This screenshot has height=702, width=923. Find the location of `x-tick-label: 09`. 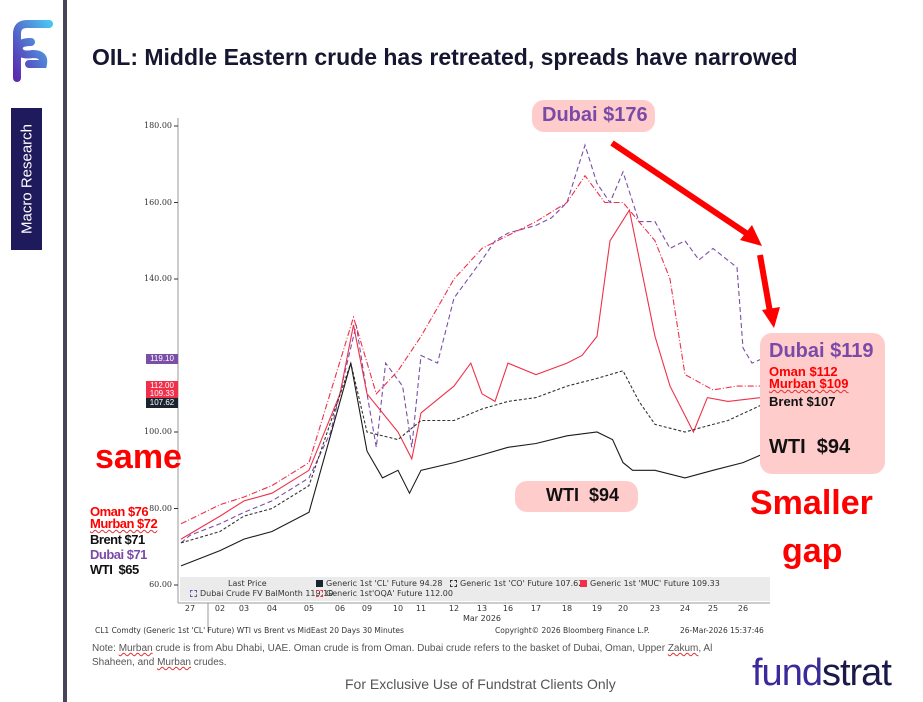

x-tick-label: 09 is located at coordinates (367, 608).